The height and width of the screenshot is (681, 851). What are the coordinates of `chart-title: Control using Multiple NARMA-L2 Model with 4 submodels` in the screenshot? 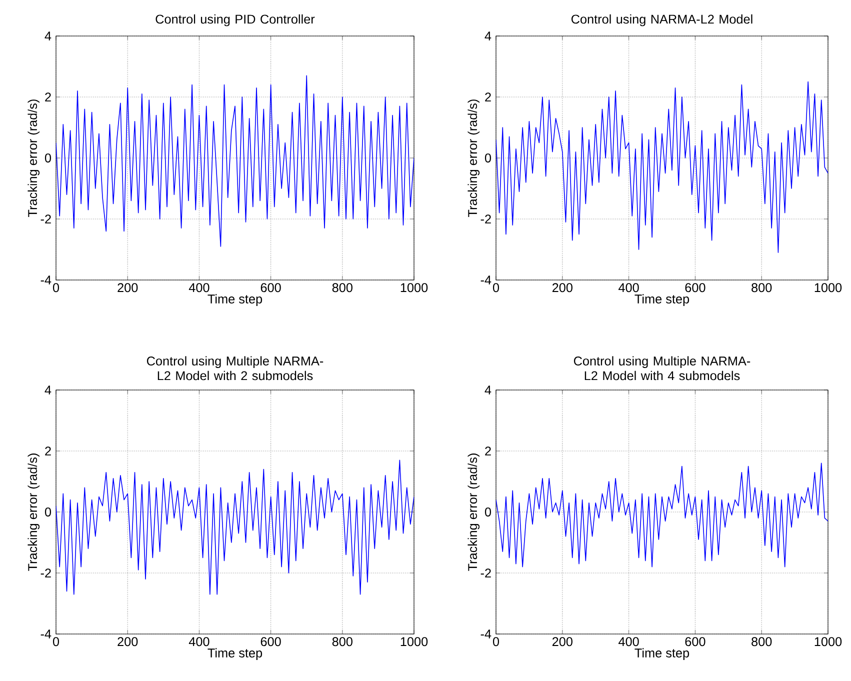 It's located at (662, 368).